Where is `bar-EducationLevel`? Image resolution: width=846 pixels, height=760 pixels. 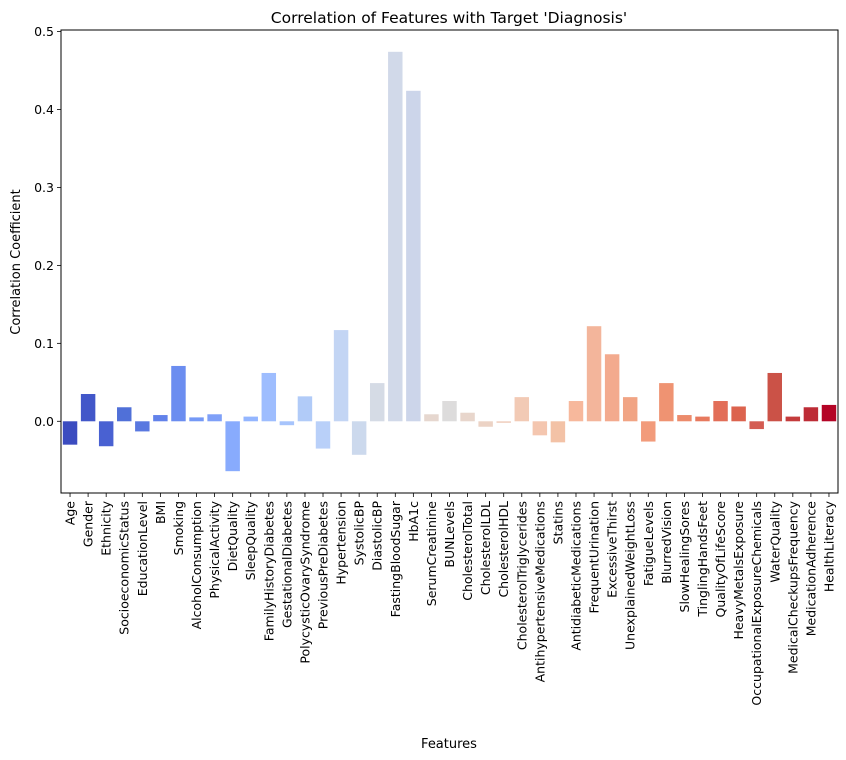 bar-EducationLevel is located at coordinates (142, 426).